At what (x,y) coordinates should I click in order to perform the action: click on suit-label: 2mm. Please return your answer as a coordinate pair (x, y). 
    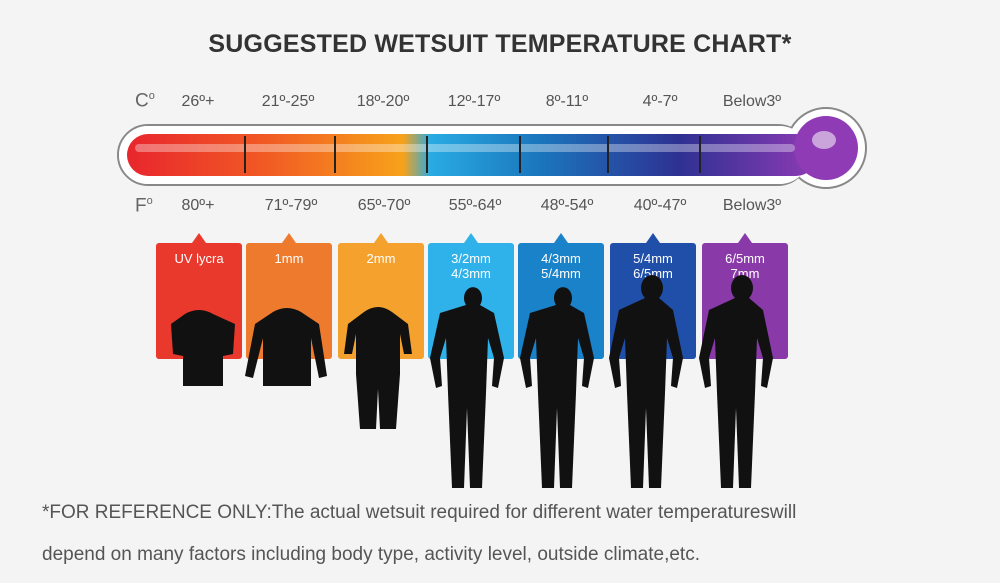
    Looking at the image, I should click on (381, 258).